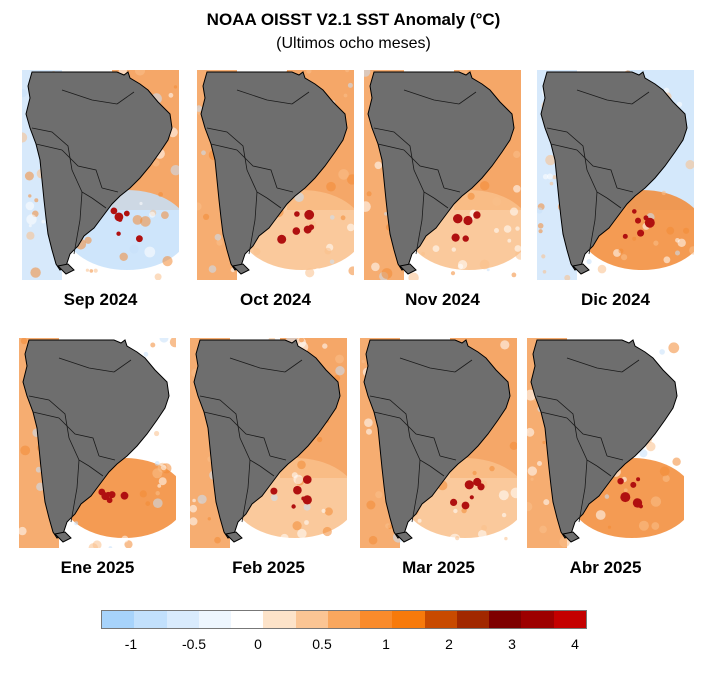 This screenshot has height=690, width=707. Describe the element at coordinates (353, 43) in the screenshot. I see `map-subtitle: (Ultimos ocho meses)` at that location.